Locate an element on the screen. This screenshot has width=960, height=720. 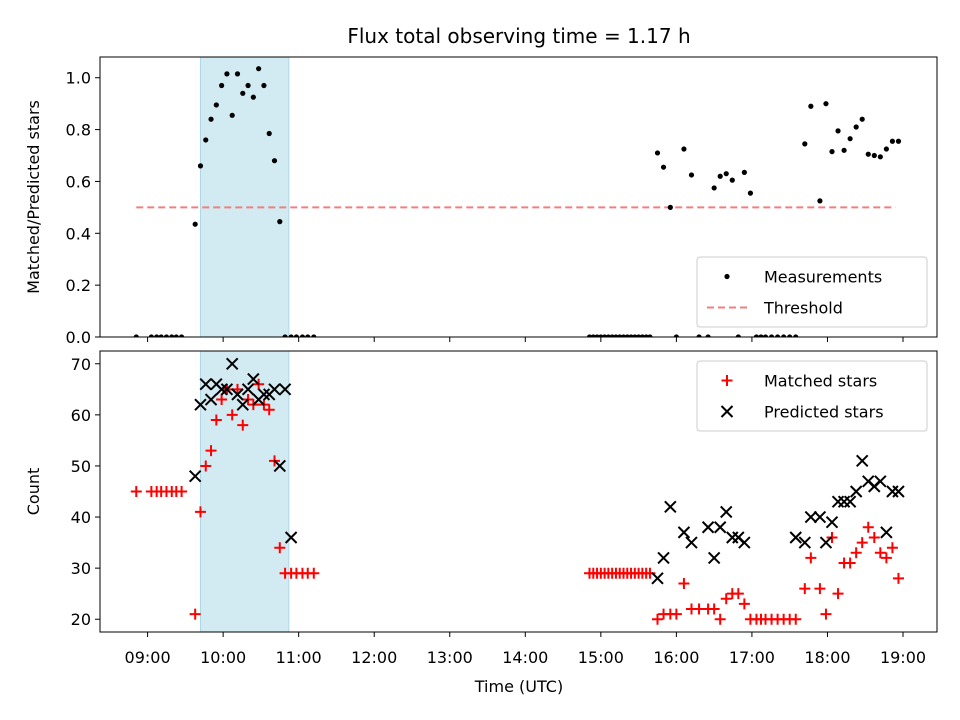
y-tick-label: 1.0 is located at coordinates (78, 78).